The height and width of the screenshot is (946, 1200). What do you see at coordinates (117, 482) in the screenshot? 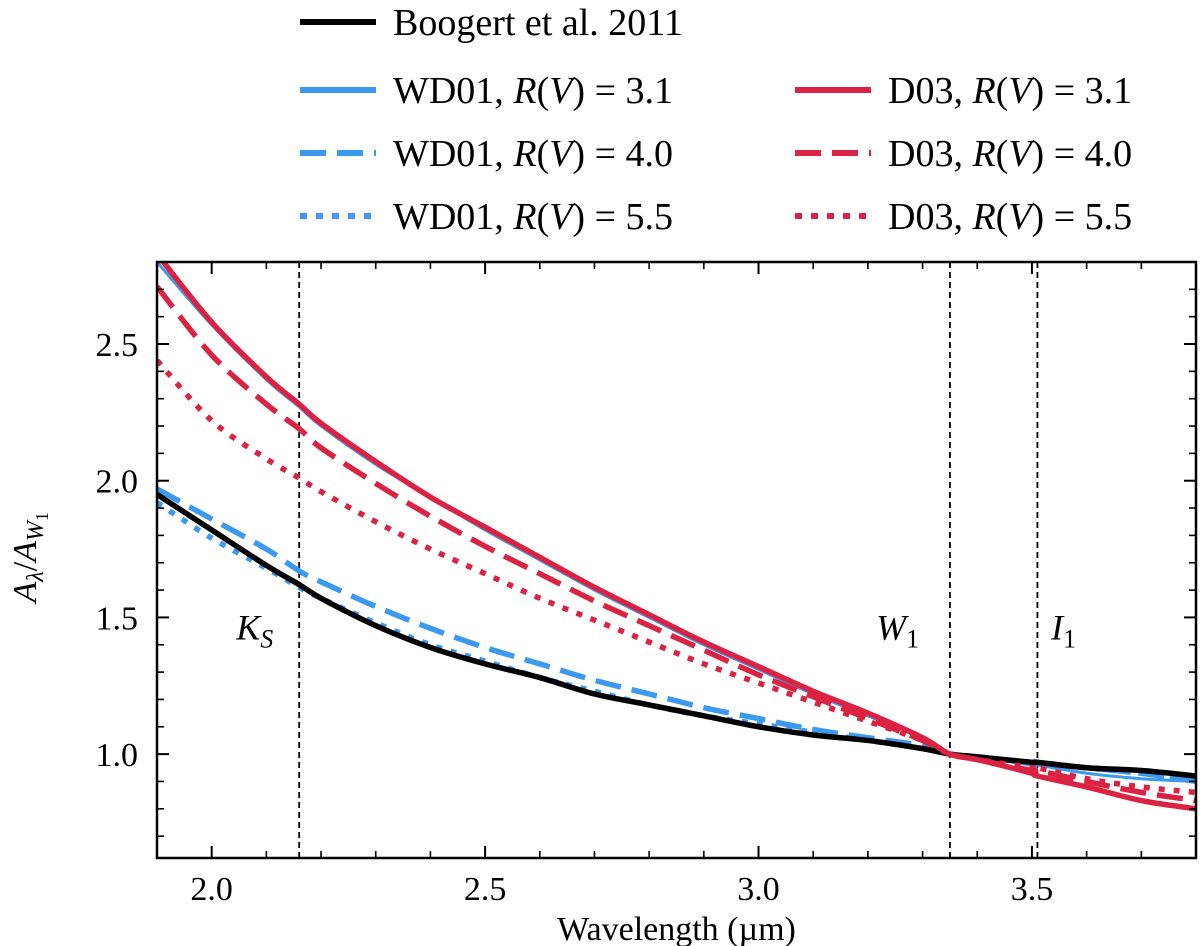
I see `y-tick-label-2: 2.0` at bounding box center [117, 482].